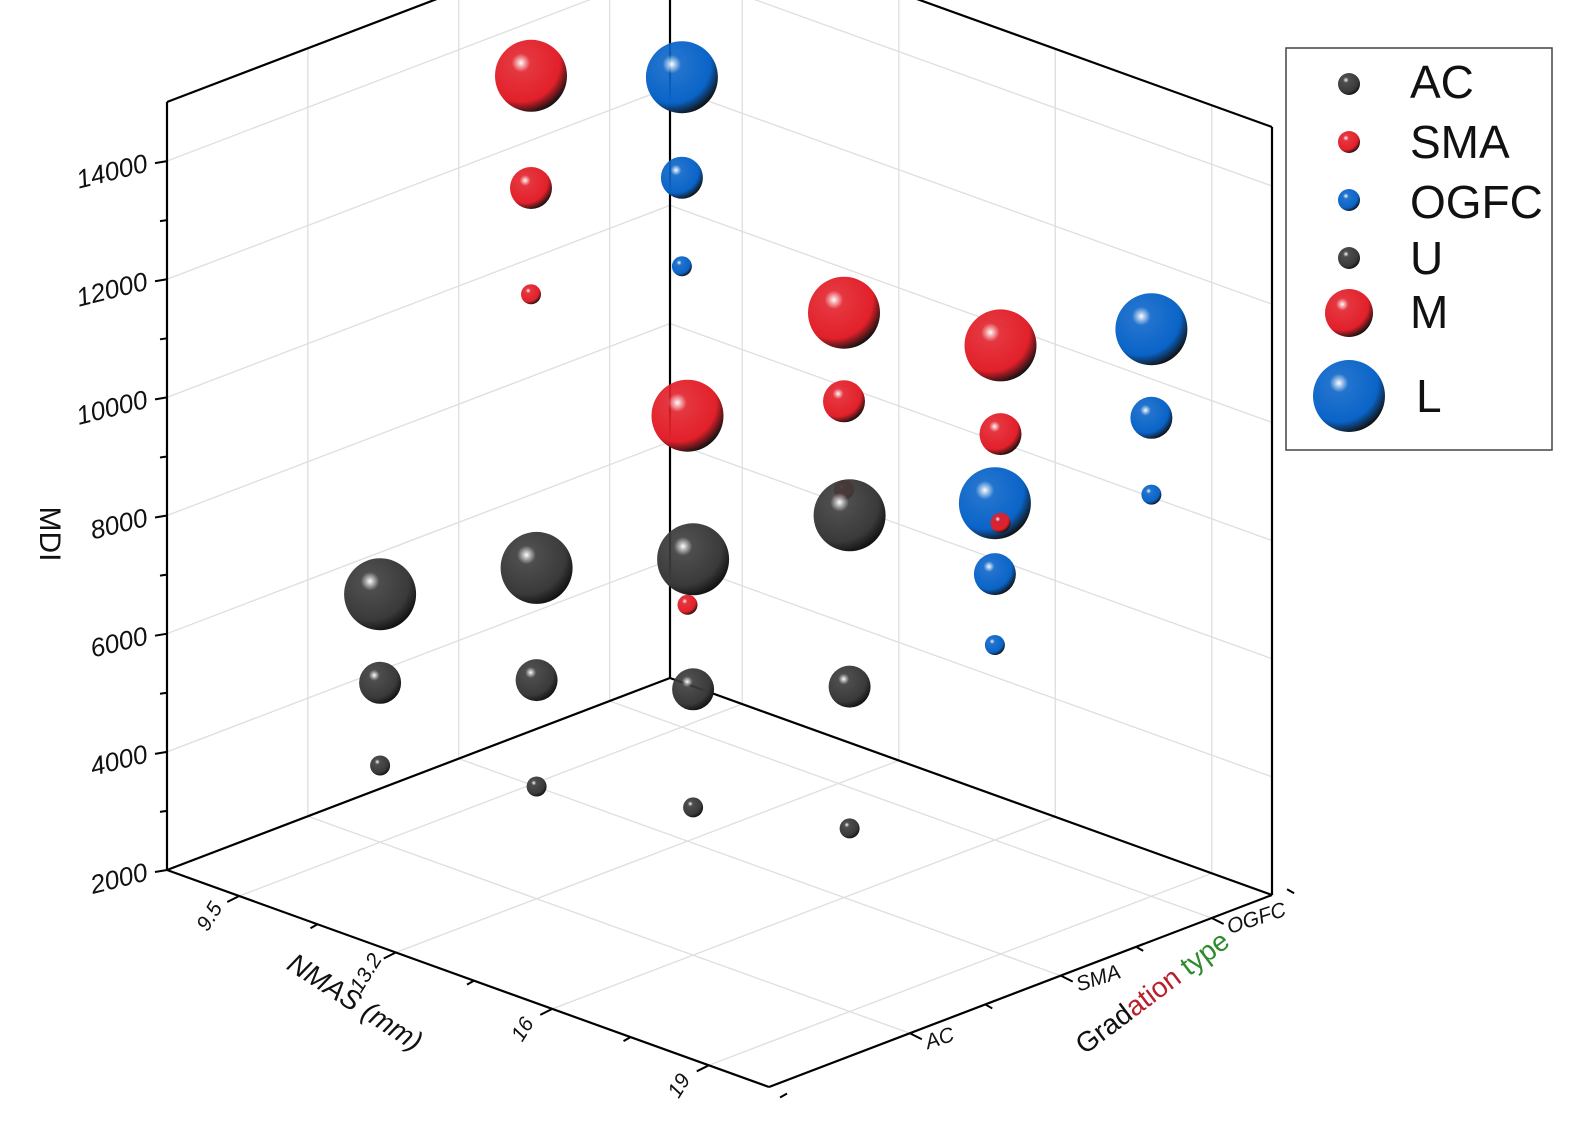 This screenshot has width=1582, height=1126. What do you see at coordinates (1098, 978) in the screenshot?
I see `y-tick-label: SMA` at bounding box center [1098, 978].